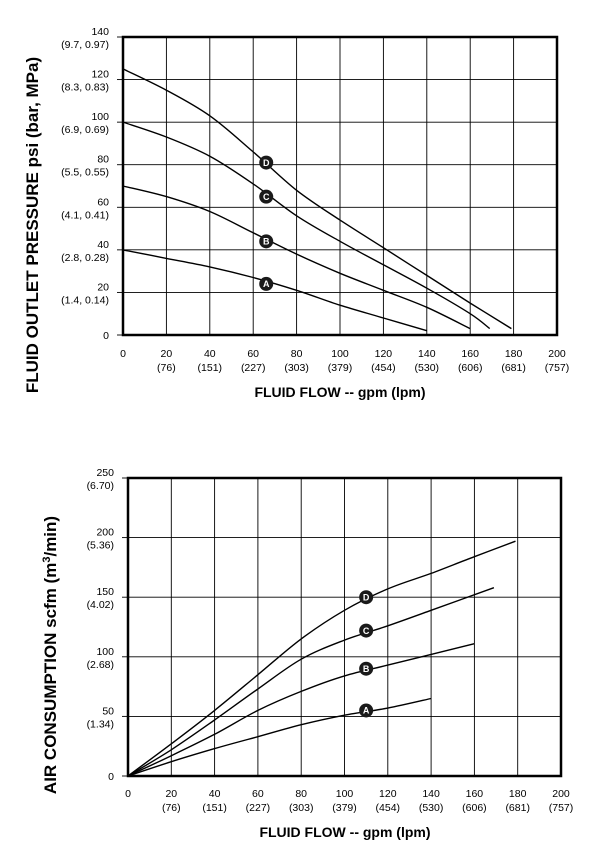 The image size is (610, 868). What do you see at coordinates (339, 392) in the screenshot?
I see `pressure-x-axis-label: FLUID FLOW -- gpm (lpm)` at bounding box center [339, 392].